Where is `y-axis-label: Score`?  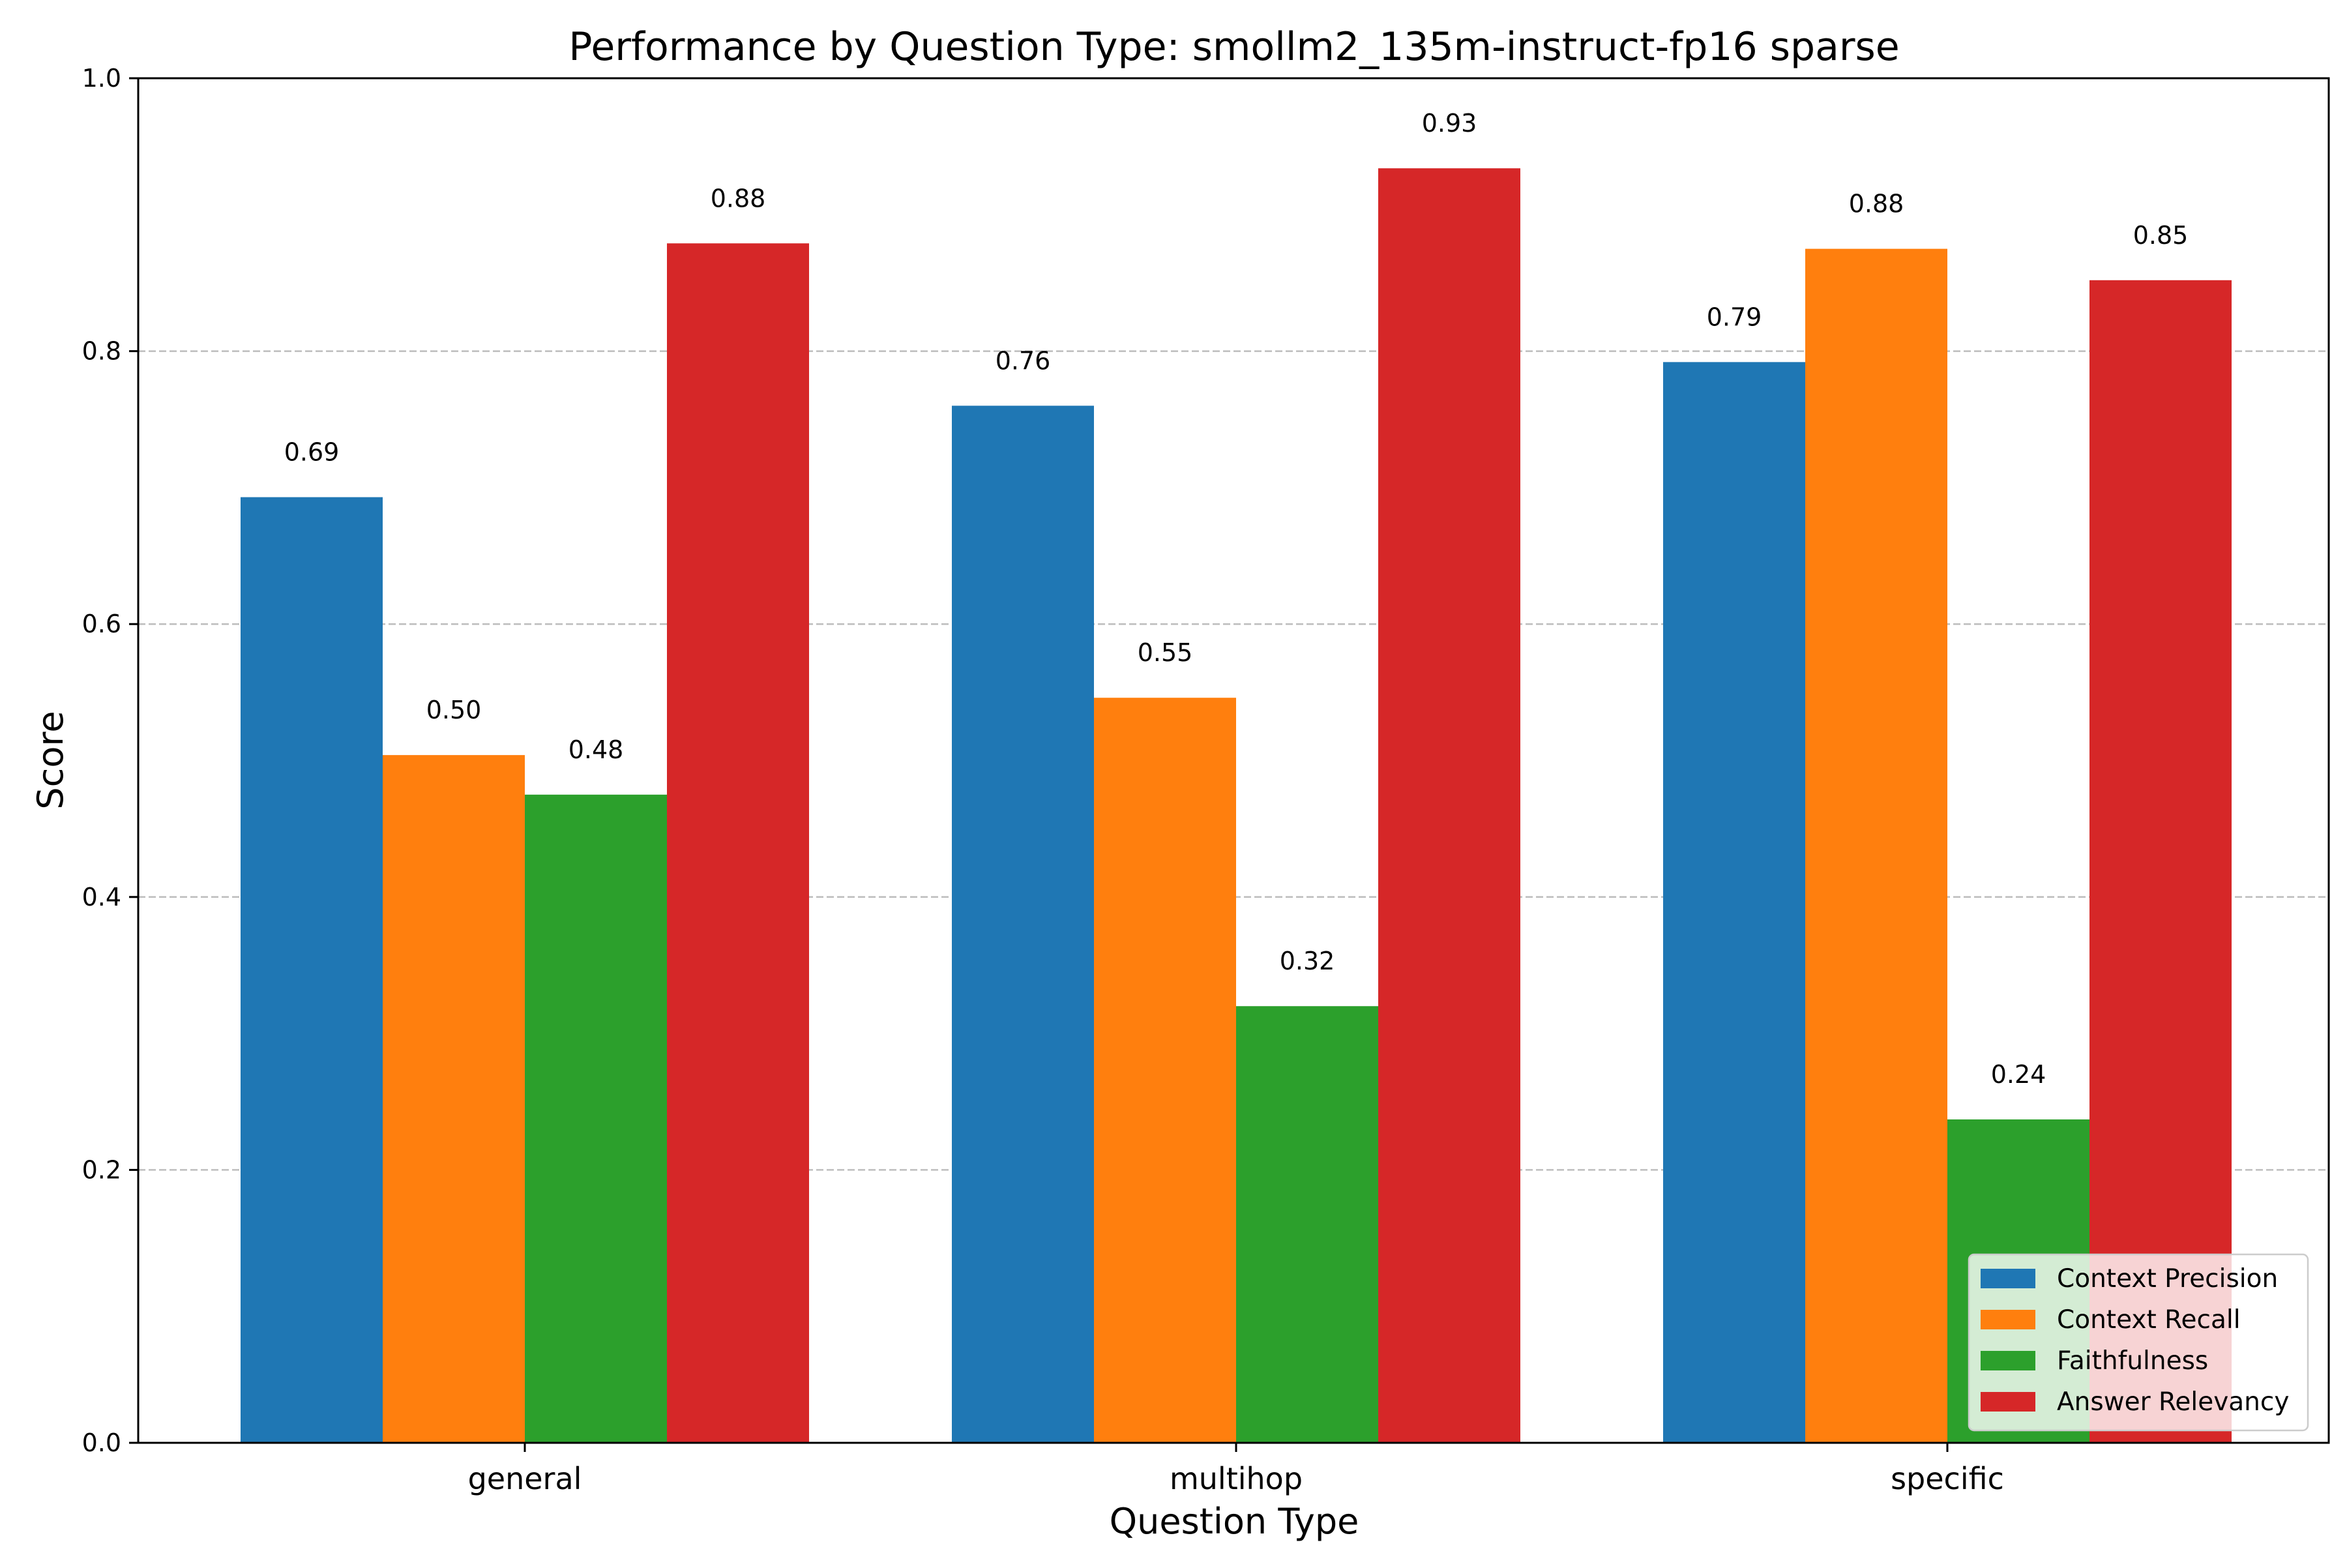 y-axis-label: Score is located at coordinates (50, 760).